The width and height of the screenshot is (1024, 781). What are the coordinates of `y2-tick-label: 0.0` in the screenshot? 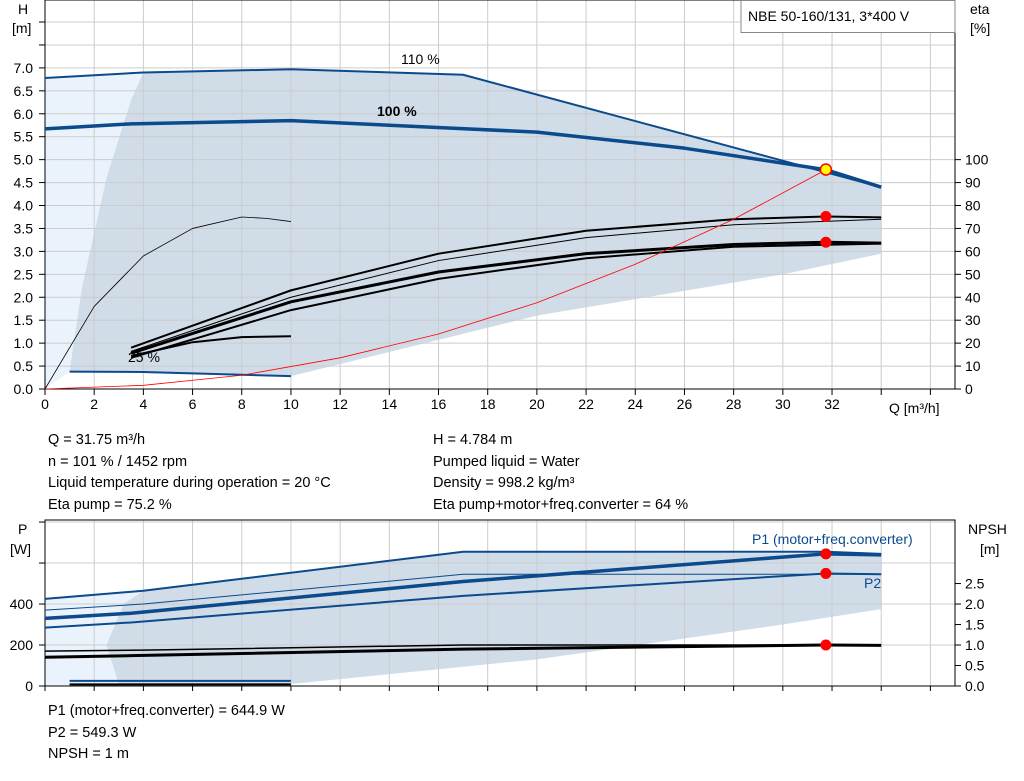 It's located at (975, 686).